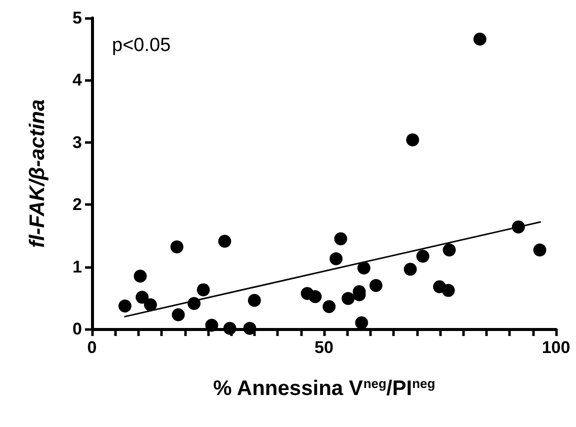 This screenshot has width=576, height=427. I want to click on annotation: p<0.05, so click(141, 45).